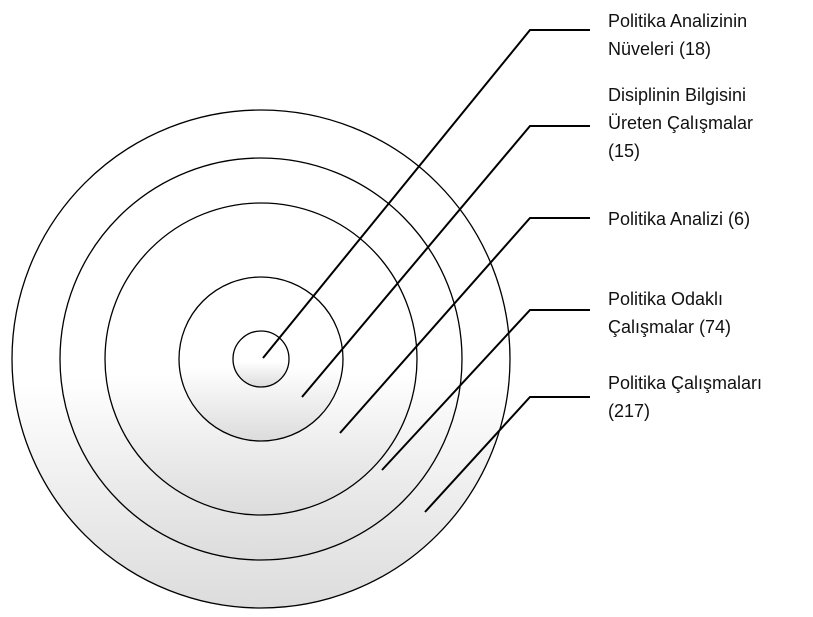 The height and width of the screenshot is (617, 813). What do you see at coordinates (677, 21) in the screenshot?
I see `ring-label: Politika Analizinin` at bounding box center [677, 21].